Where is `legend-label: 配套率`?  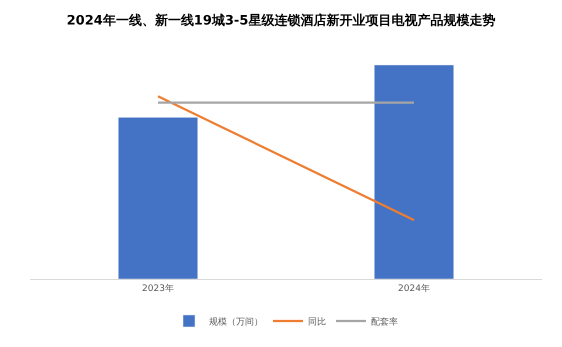
legend-label: 配套率 is located at coordinates (384, 322).